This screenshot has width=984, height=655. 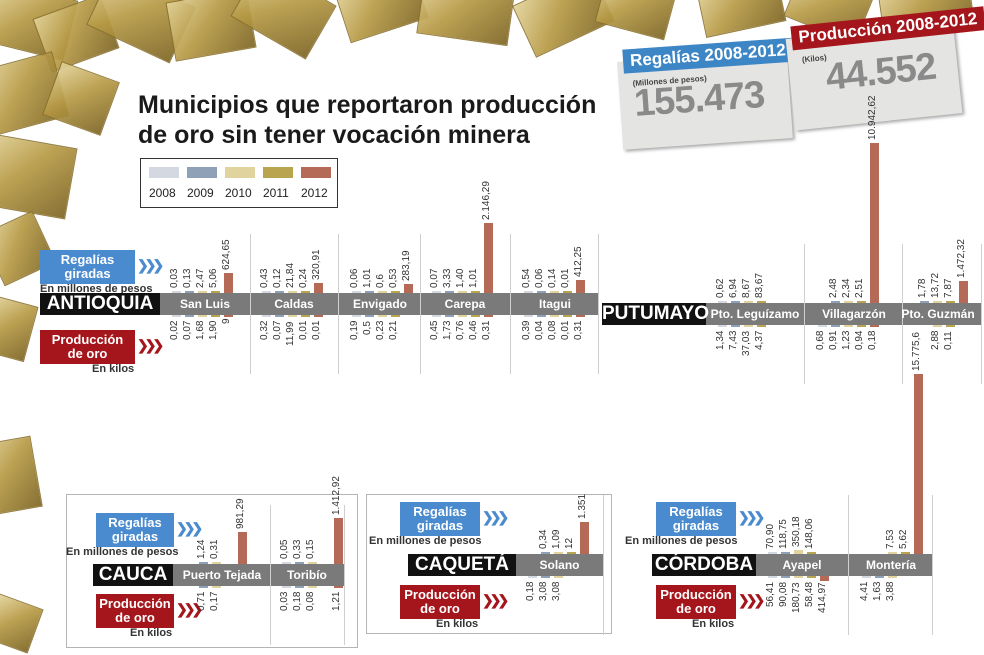 What do you see at coordinates (526, 330) in the screenshot?
I see `produccion-value-label: 0,39` at bounding box center [526, 330].